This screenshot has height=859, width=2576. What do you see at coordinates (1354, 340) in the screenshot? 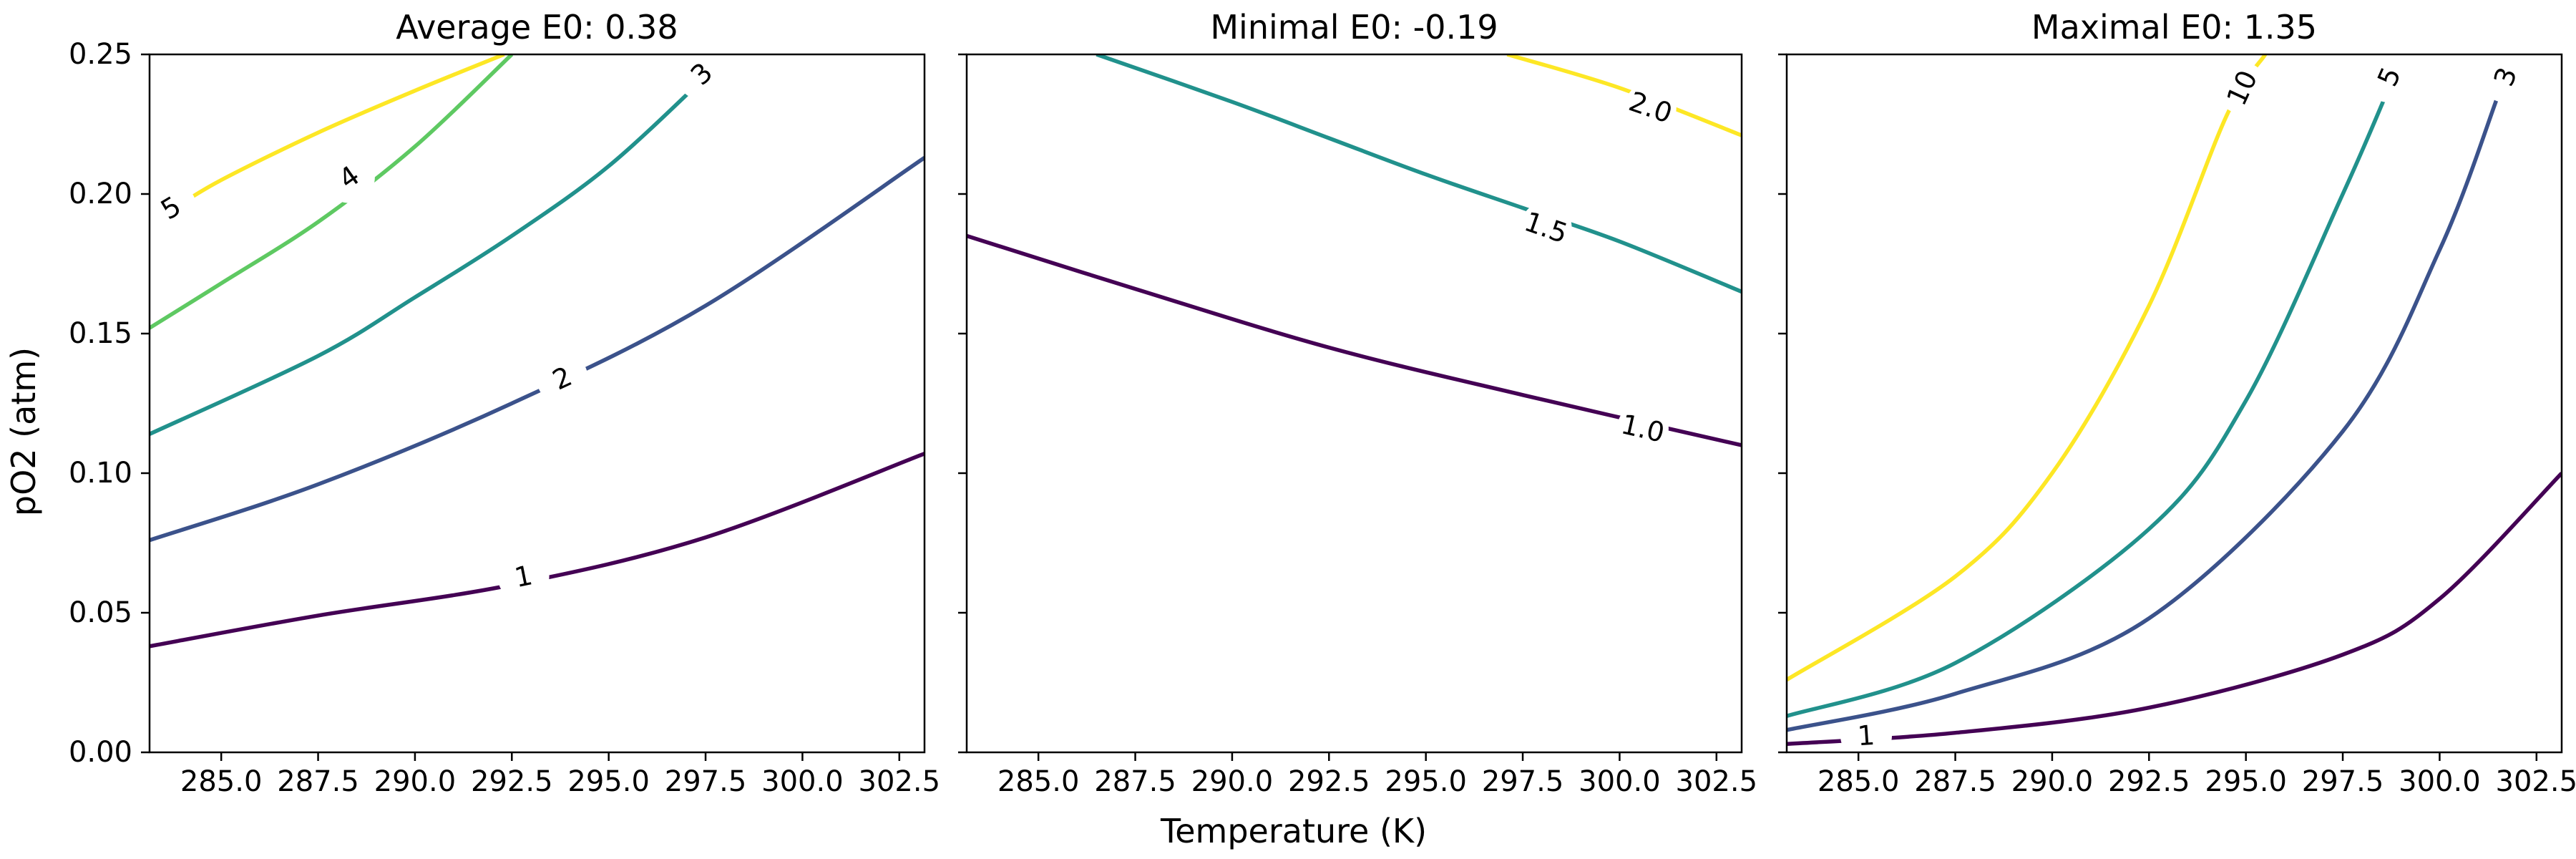
I see `contour-line-1.0` at bounding box center [1354, 340].